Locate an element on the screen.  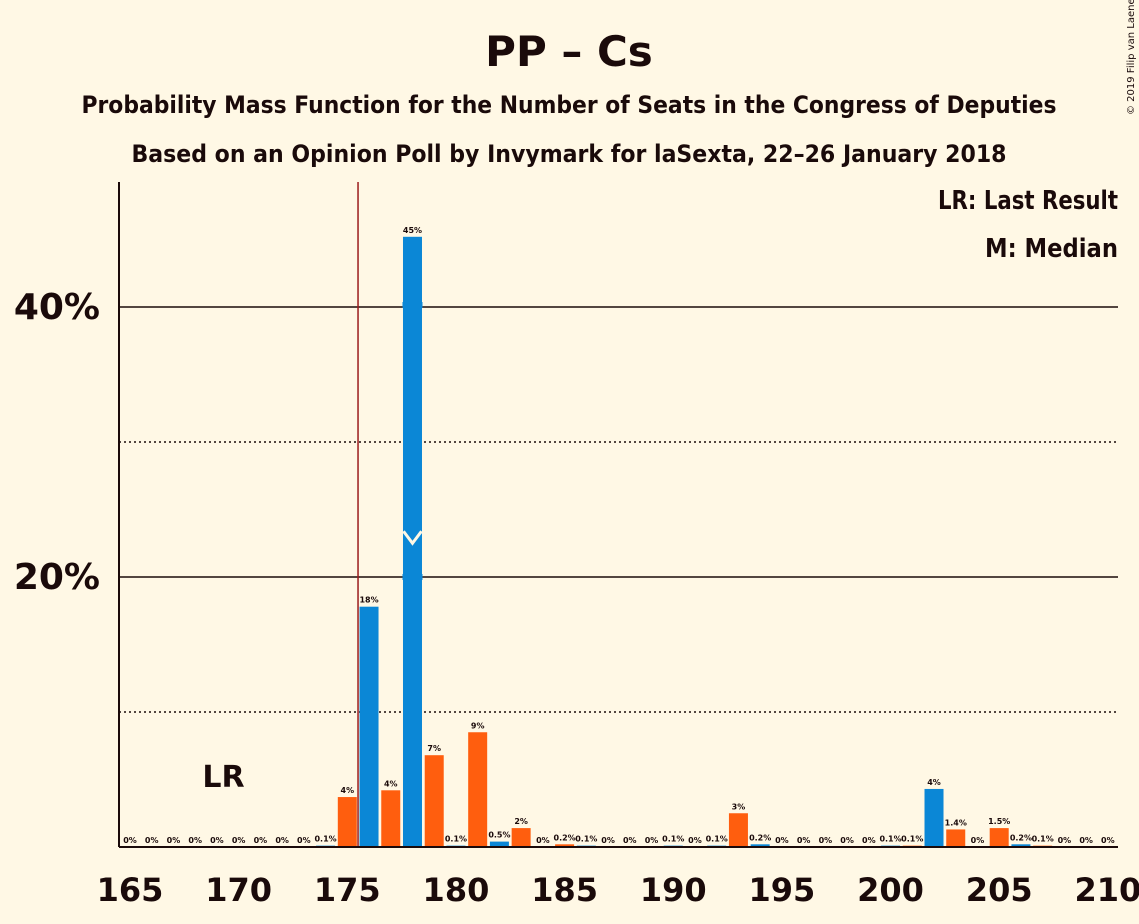
bar-label-173: 0% is located at coordinates (304, 840).